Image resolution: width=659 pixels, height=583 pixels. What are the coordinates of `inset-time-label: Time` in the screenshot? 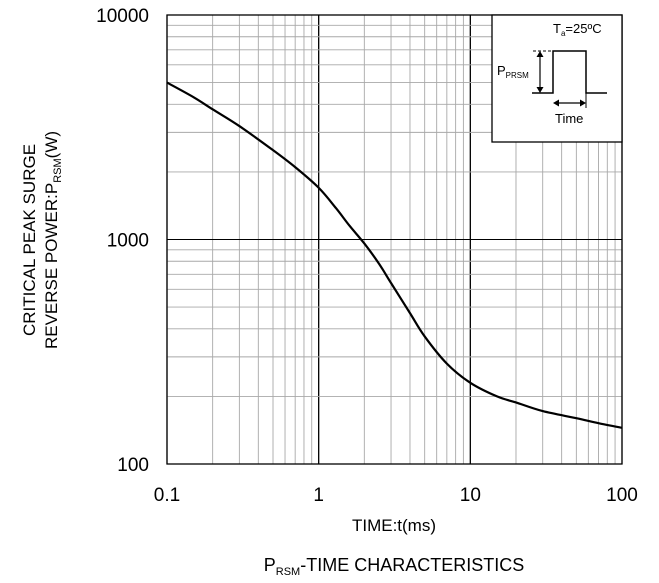 It's located at (569, 118).